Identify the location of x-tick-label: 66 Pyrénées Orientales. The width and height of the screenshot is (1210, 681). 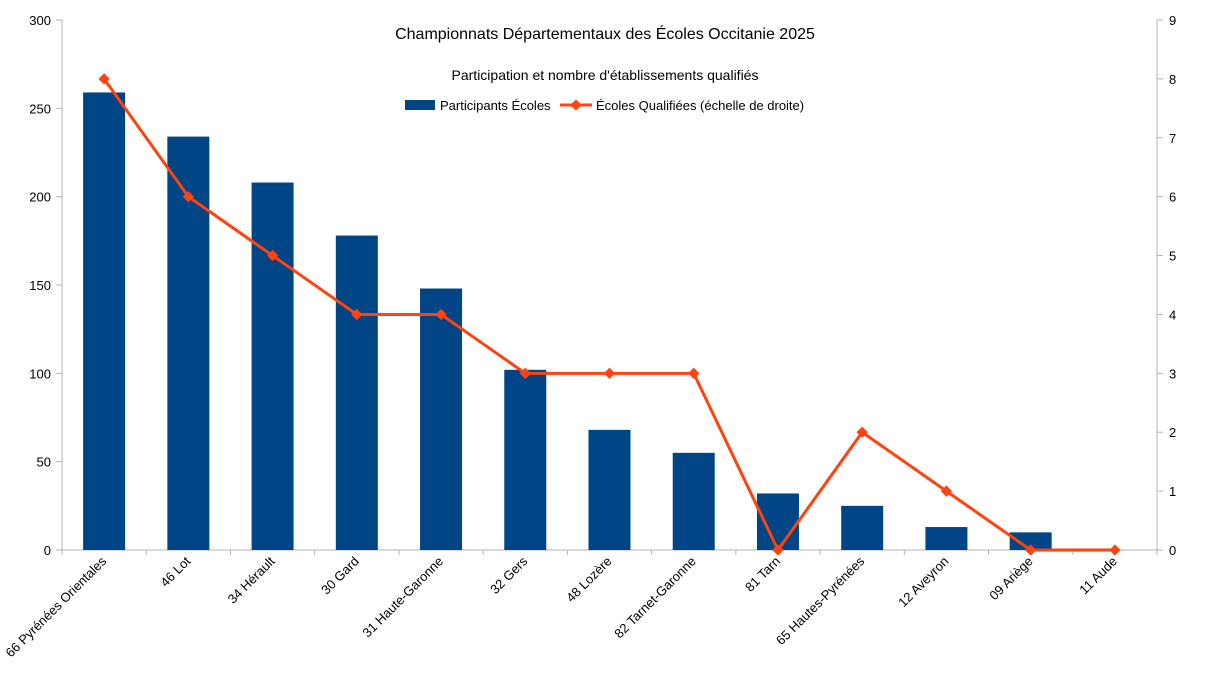
(56, 606).